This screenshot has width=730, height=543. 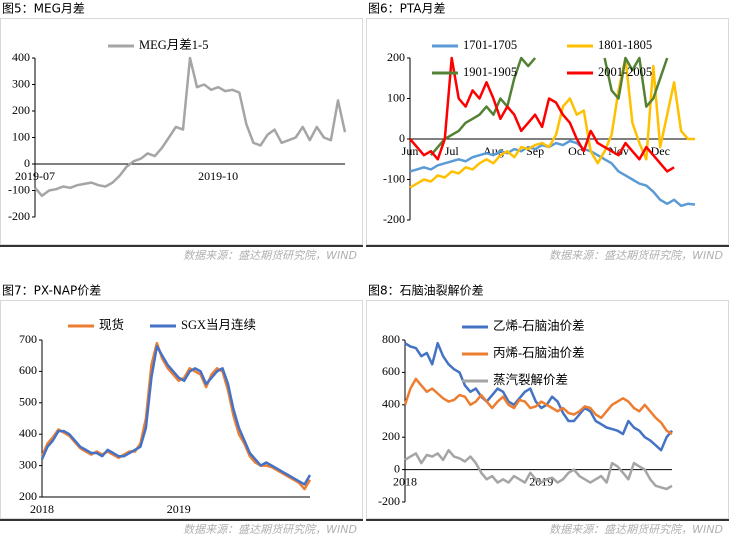 What do you see at coordinates (28, 339) in the screenshot?
I see `y-tick-label: 700` at bounding box center [28, 339].